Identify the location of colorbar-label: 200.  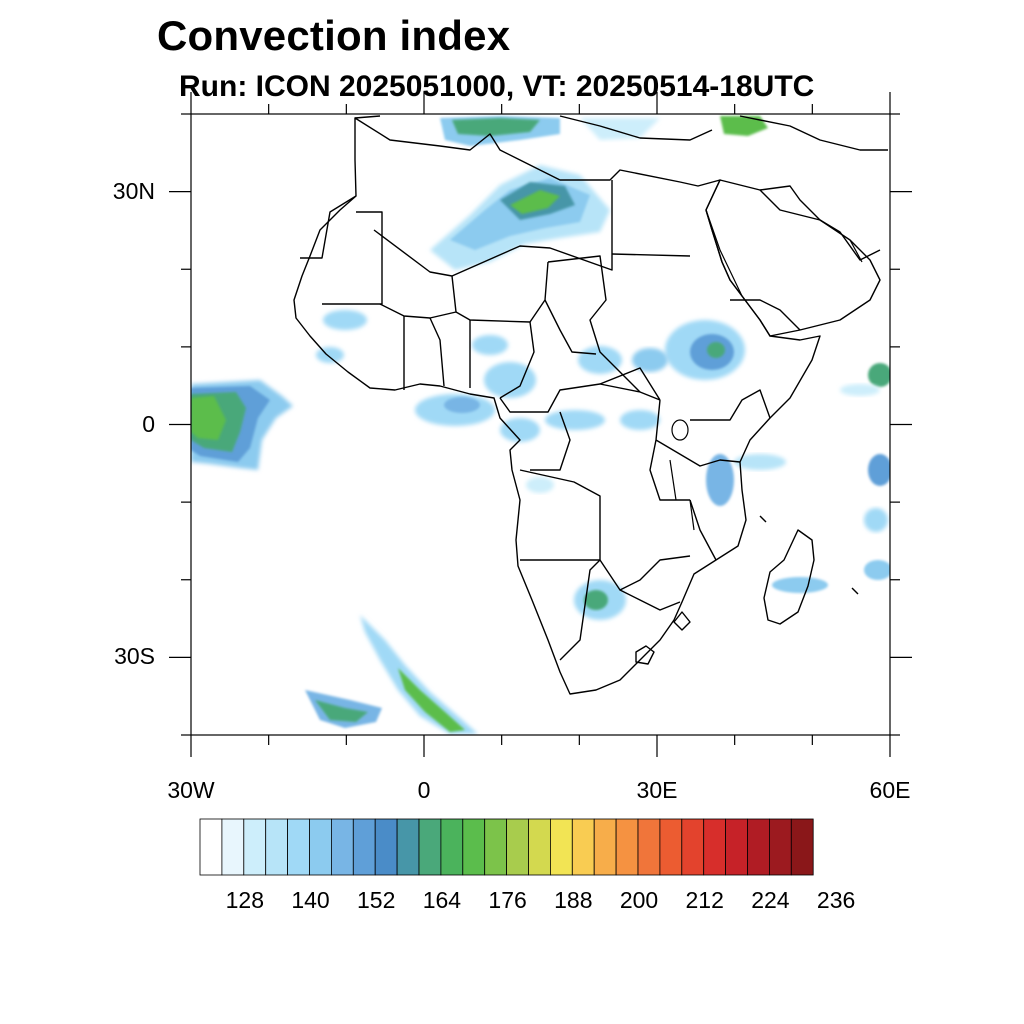
(639, 900).